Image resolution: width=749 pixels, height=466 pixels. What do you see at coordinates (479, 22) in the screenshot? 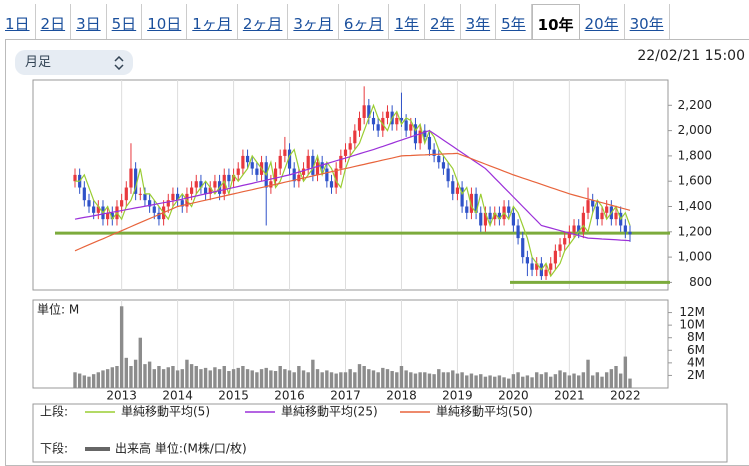
I see `period-tab: 3年` at bounding box center [479, 22].